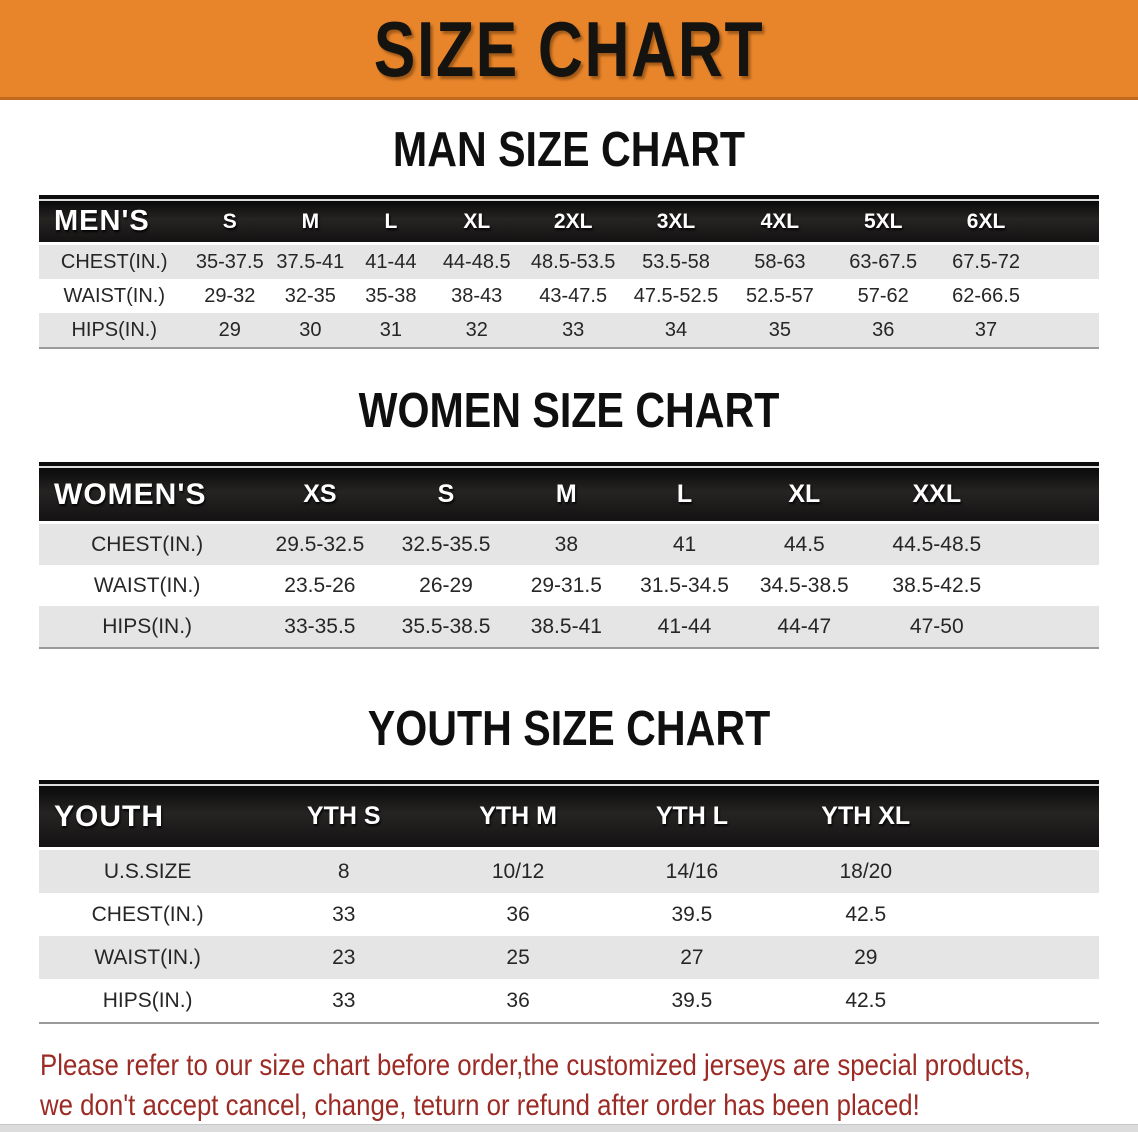 This screenshot has width=1138, height=1132. Describe the element at coordinates (986, 262) in the screenshot. I see `size-value-cell: 67.5-72` at that location.